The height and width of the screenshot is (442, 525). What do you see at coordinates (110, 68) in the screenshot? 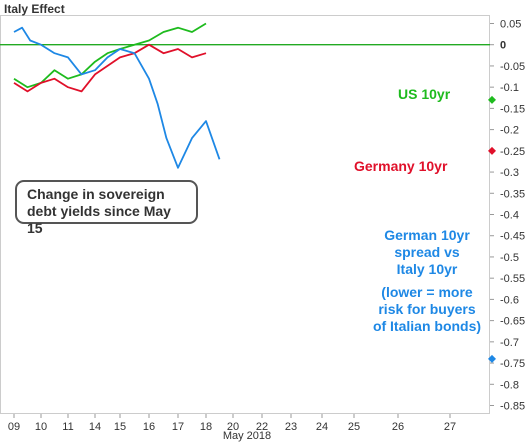
I see `series-line-germany-10yr` at bounding box center [110, 68].